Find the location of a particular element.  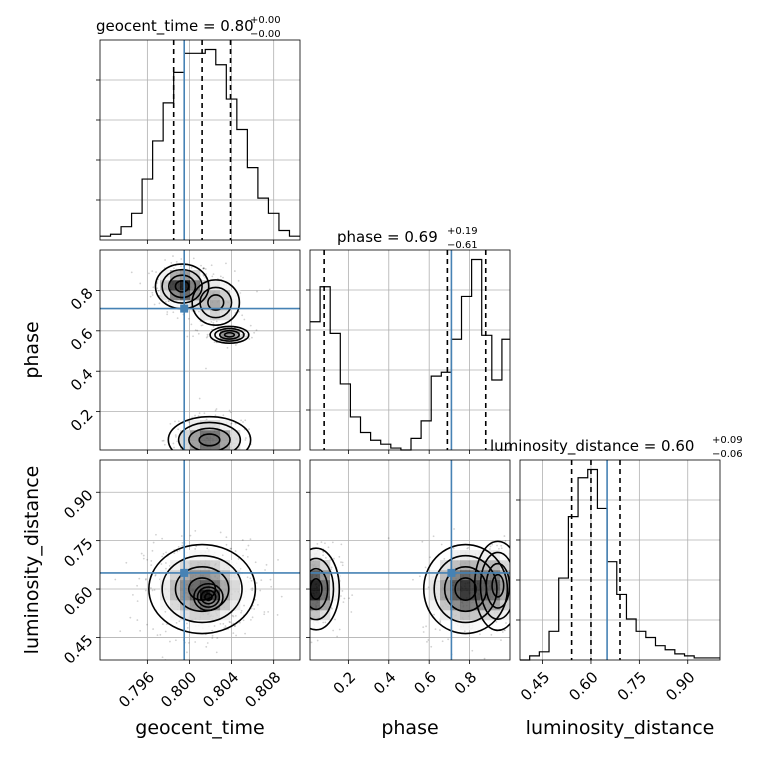

panel-geocent-time-phase-frame is located at coordinates (200, 350).